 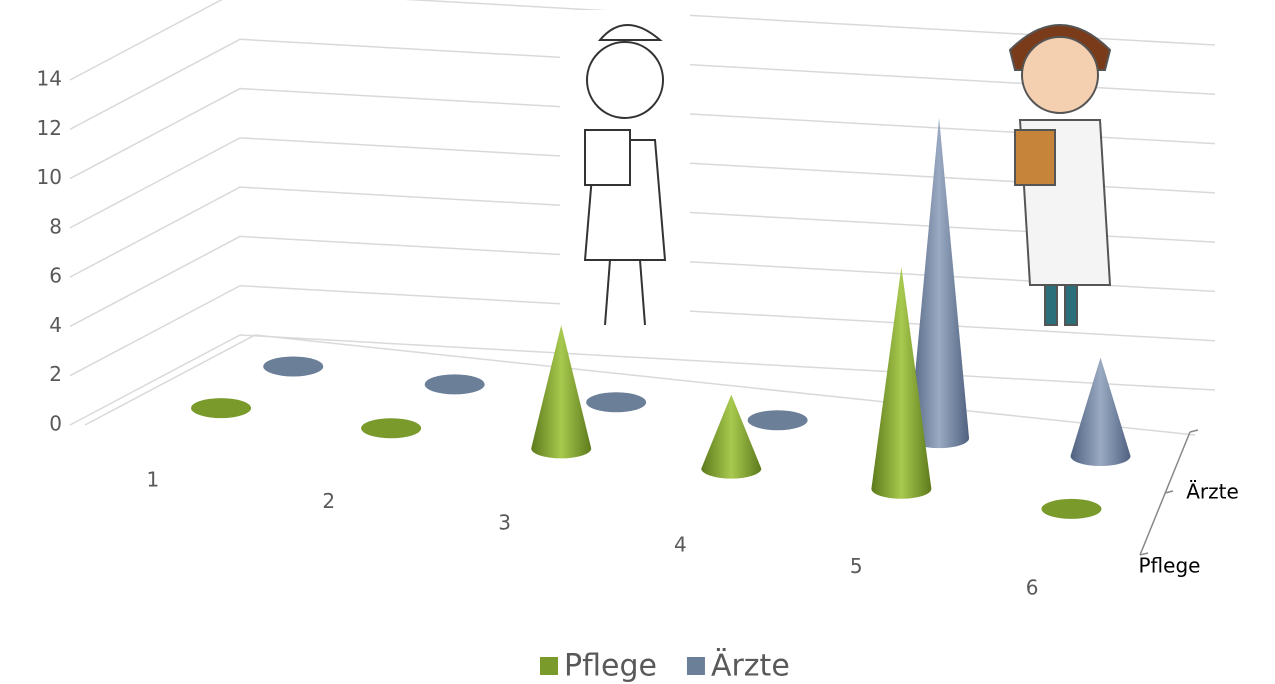 I want to click on x-tick-label: 4, so click(x=680, y=544).